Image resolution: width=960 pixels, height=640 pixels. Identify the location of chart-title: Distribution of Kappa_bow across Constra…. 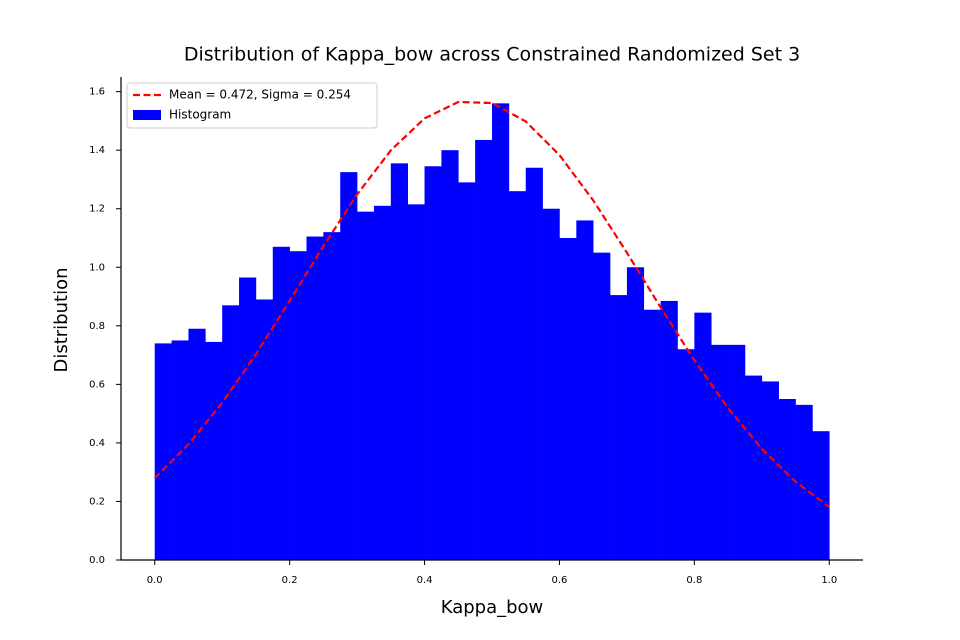
(492, 55).